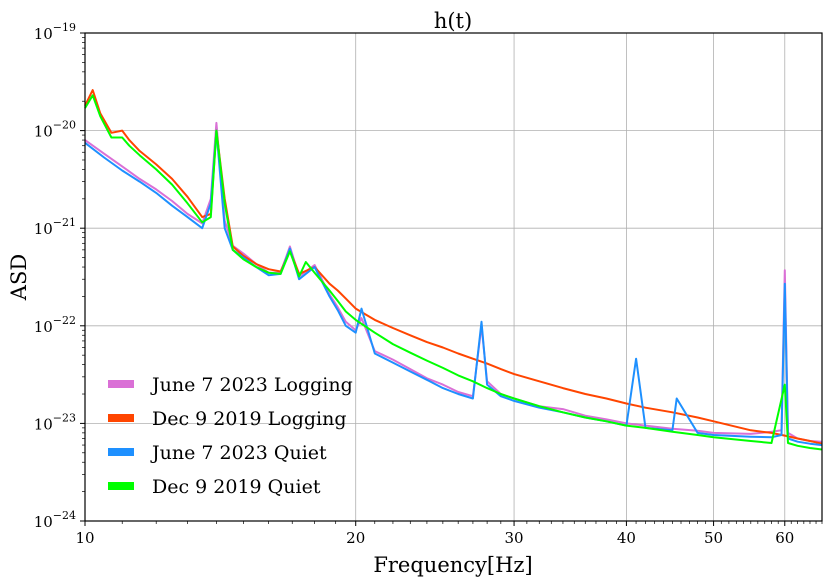 Image resolution: width=830 pixels, height=586 pixels. What do you see at coordinates (55, 422) in the screenshot?
I see `y-tick-label: 10−23` at bounding box center [55, 422].